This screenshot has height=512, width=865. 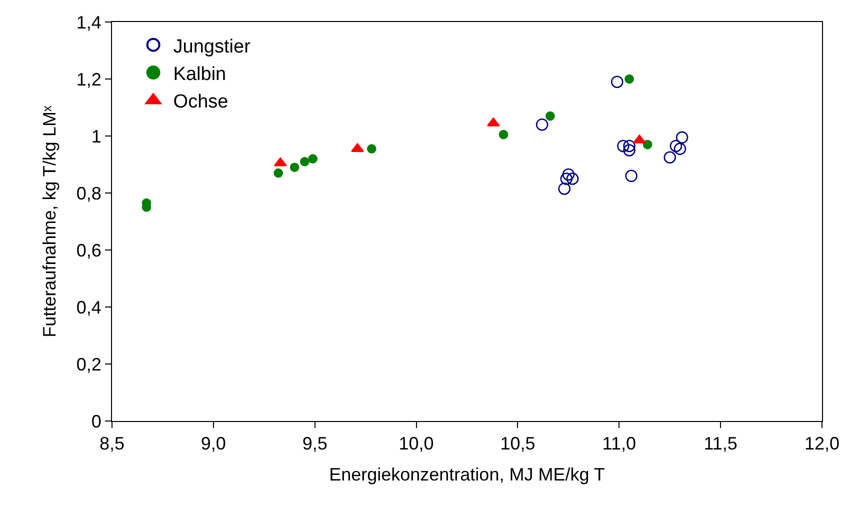 I want to click on x-tick-label: 10,0, so click(x=416, y=444).